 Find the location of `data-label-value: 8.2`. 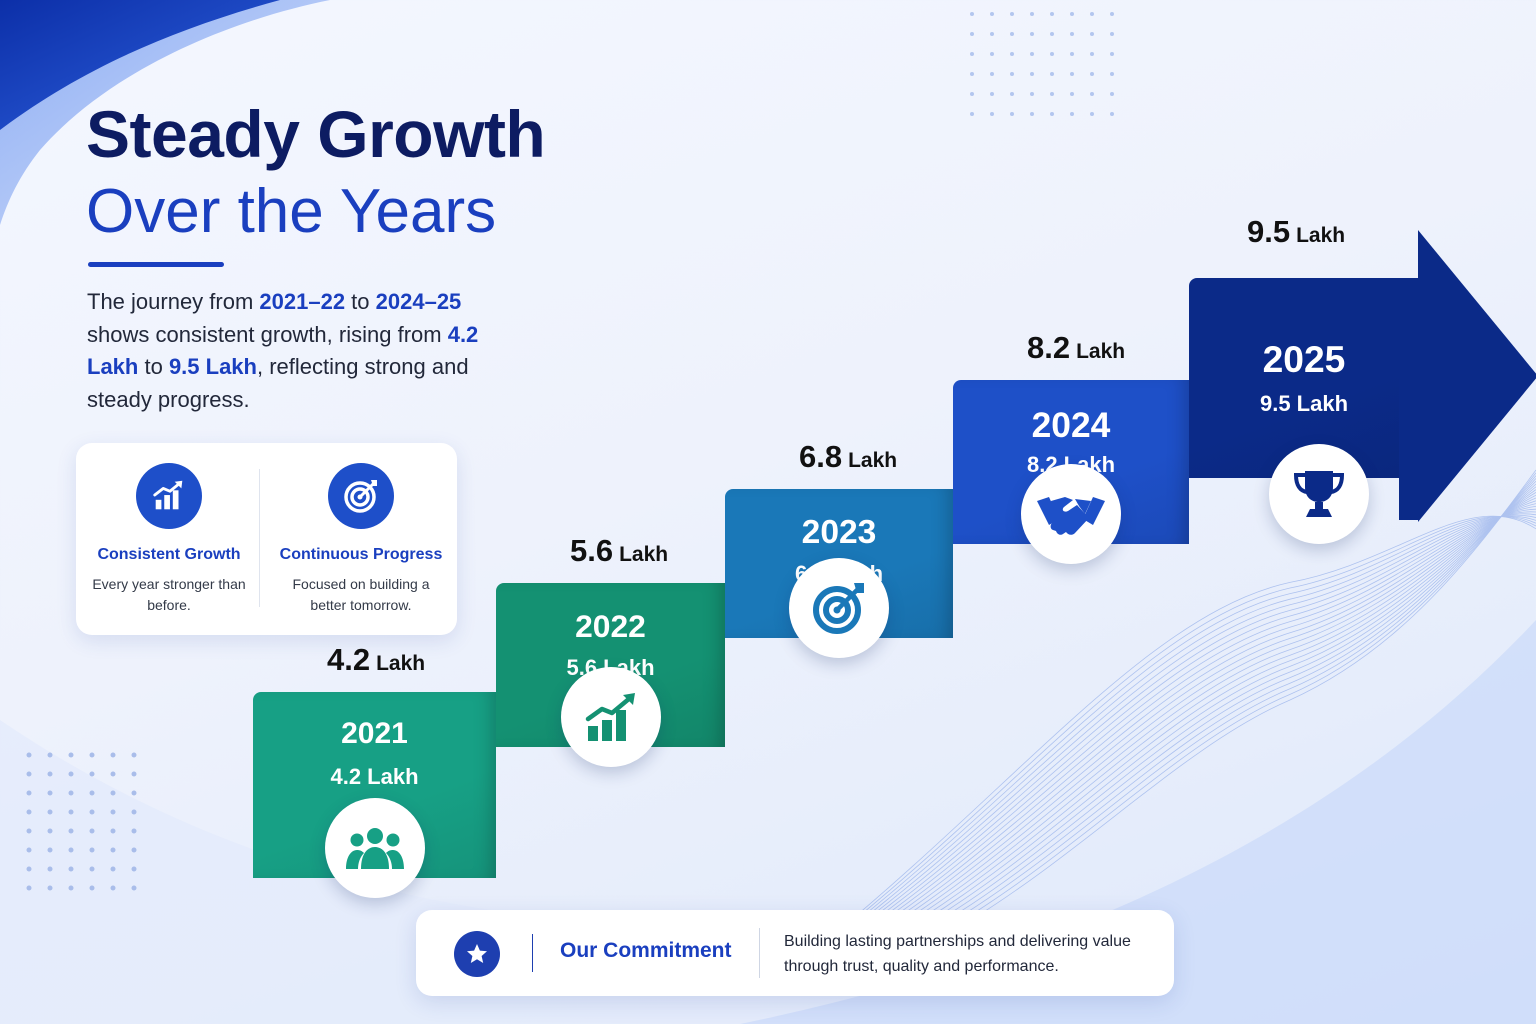

data-label-value: 8.2 is located at coordinates (1049, 347).